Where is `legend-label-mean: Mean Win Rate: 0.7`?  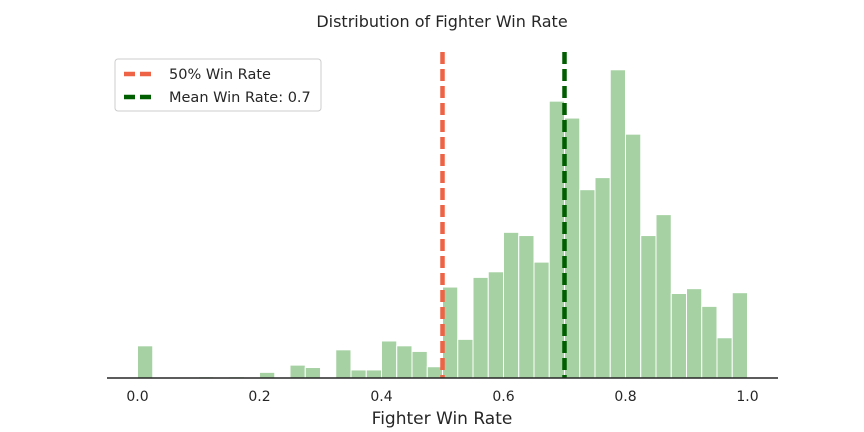
legend-label-mean: Mean Win Rate: 0.7 is located at coordinates (240, 98).